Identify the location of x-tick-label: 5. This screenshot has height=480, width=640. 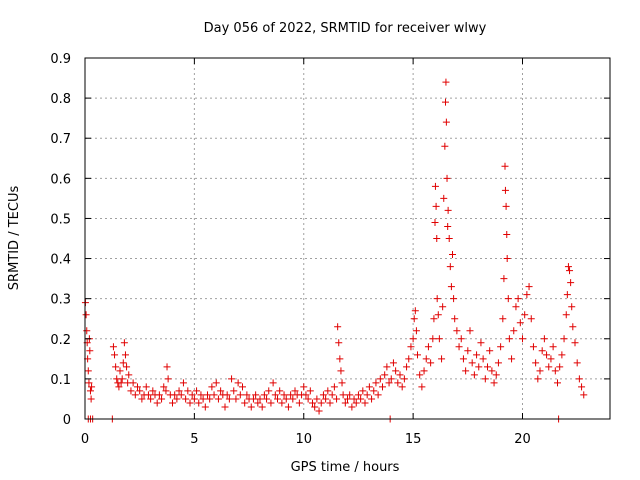
(194, 439).